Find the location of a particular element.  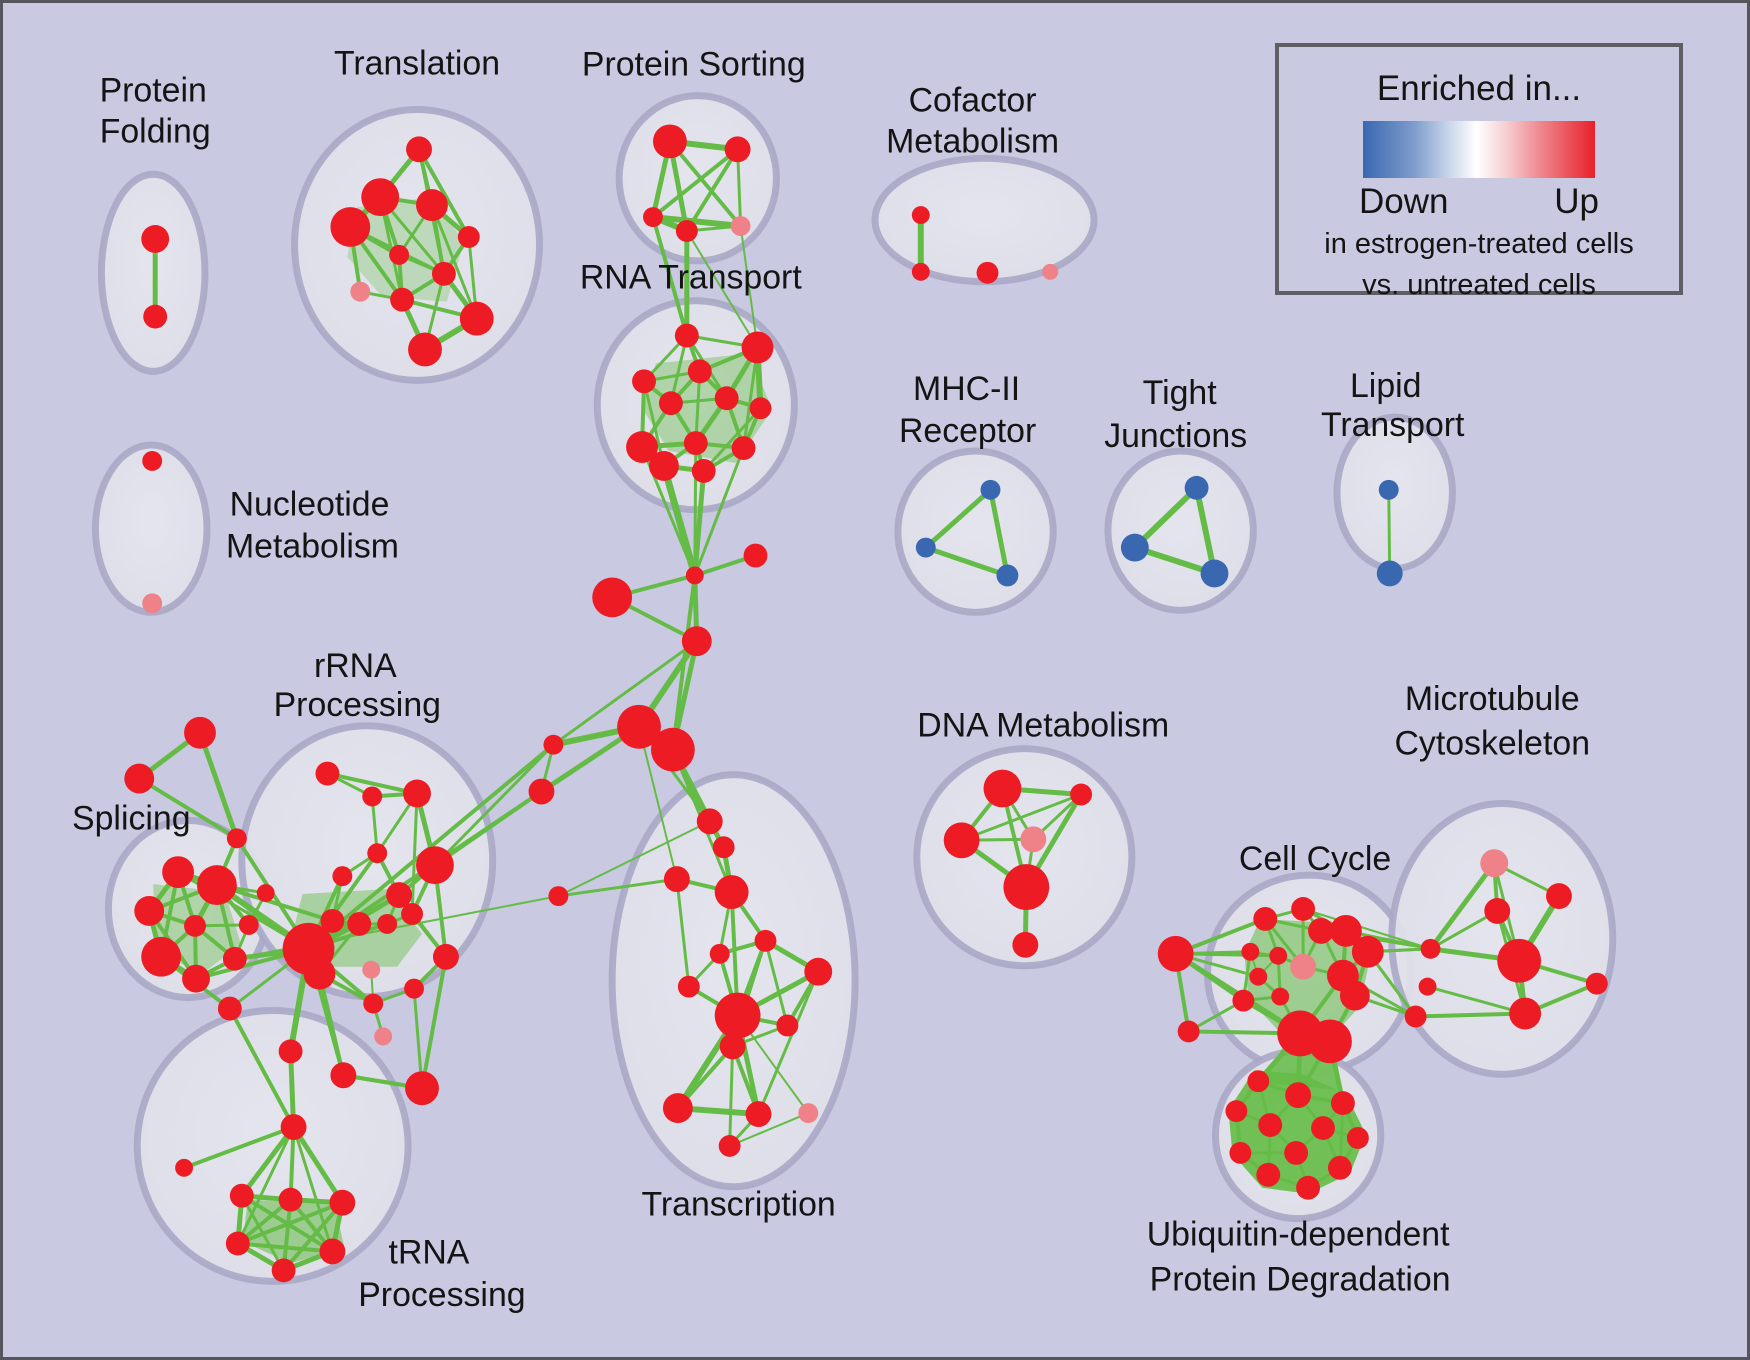

cluster-ellipse-mhc-ii-receptor is located at coordinates (975, 531).